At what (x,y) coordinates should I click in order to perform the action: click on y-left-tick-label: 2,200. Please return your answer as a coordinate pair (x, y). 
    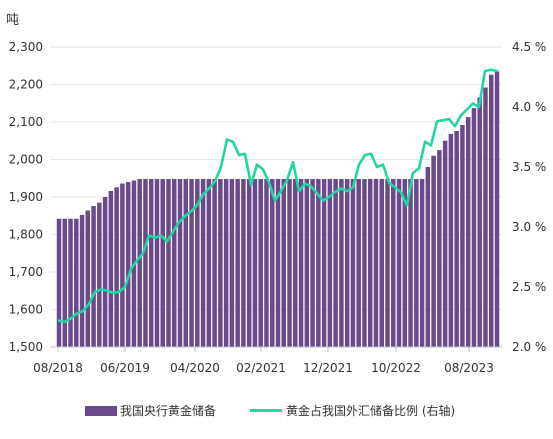
    Looking at the image, I should click on (26, 85).